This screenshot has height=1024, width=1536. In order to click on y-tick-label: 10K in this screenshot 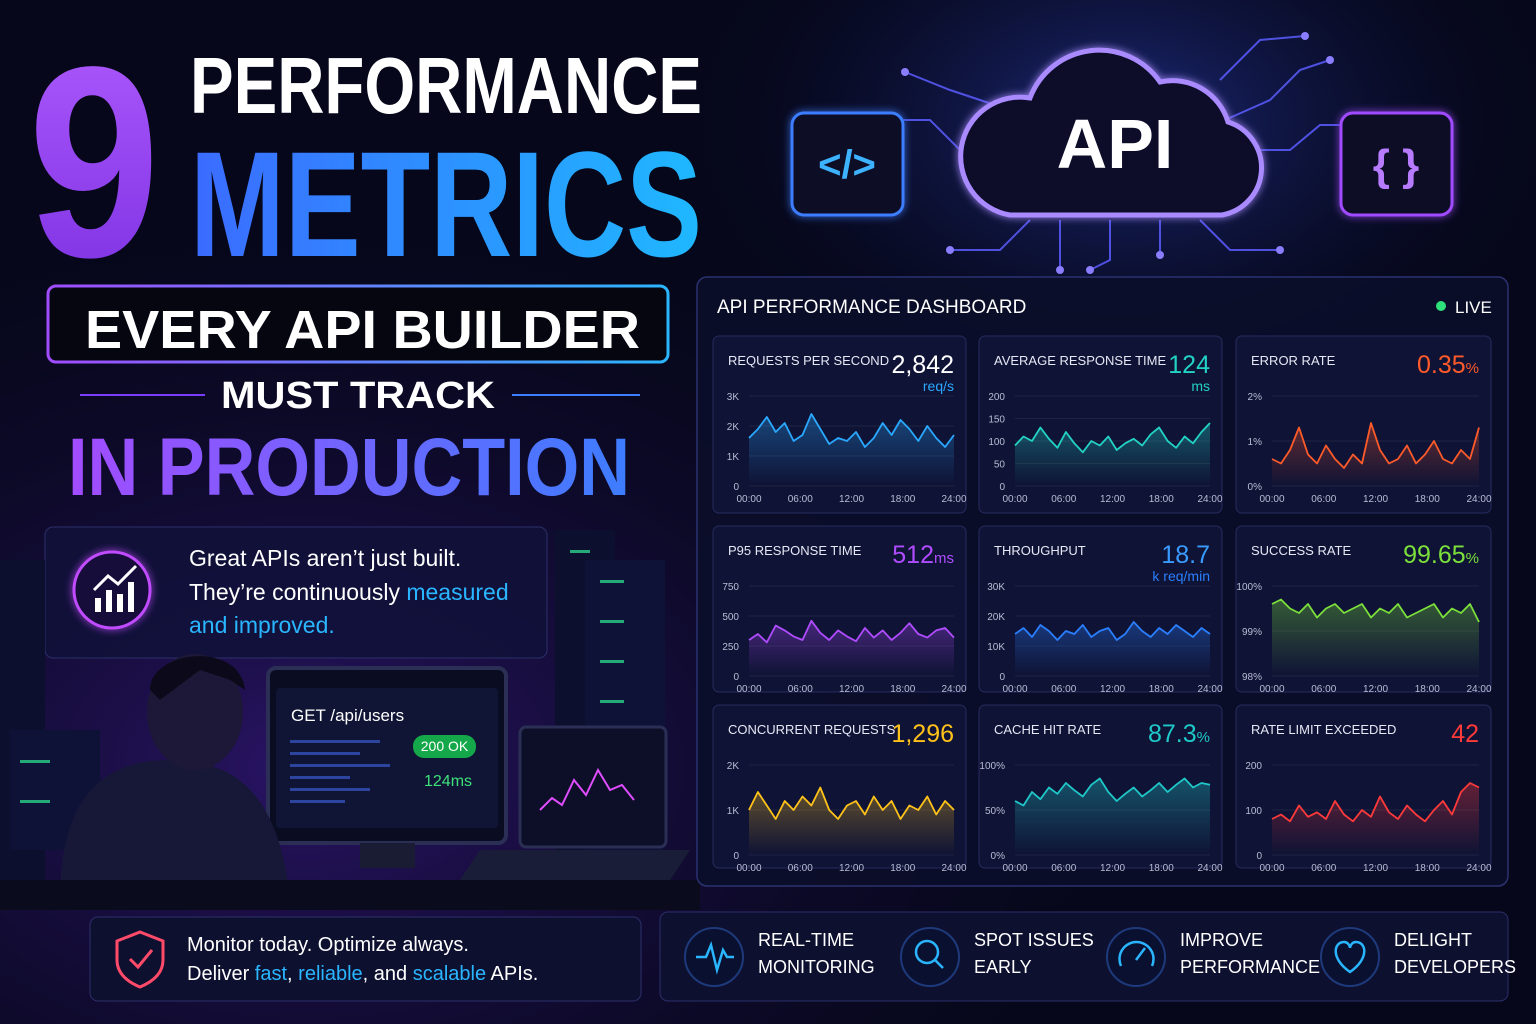, I will do `click(996, 647)`.